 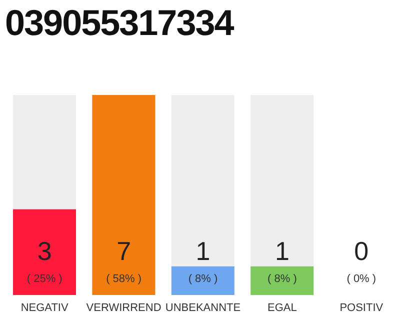 What do you see at coordinates (203, 308) in the screenshot?
I see `x-tick-label: UNBEKANNTE` at bounding box center [203, 308].